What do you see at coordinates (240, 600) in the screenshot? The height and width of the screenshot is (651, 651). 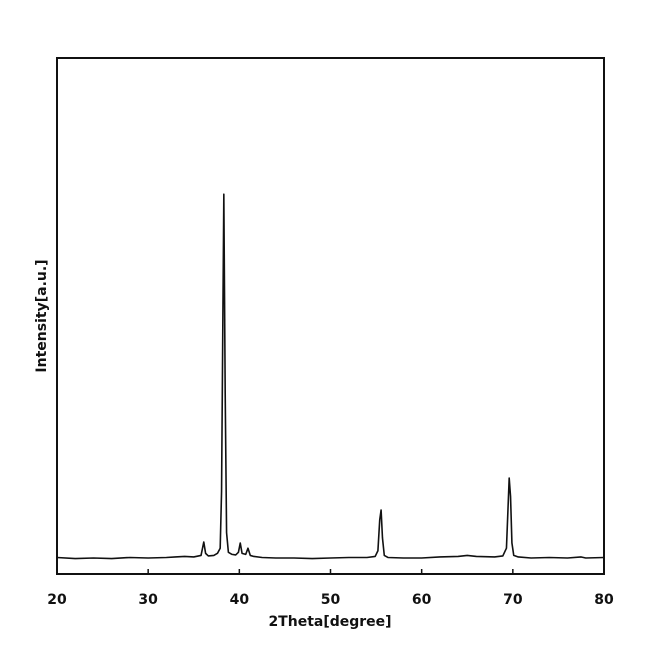 I see `x-tick-label: 40` at bounding box center [240, 600].